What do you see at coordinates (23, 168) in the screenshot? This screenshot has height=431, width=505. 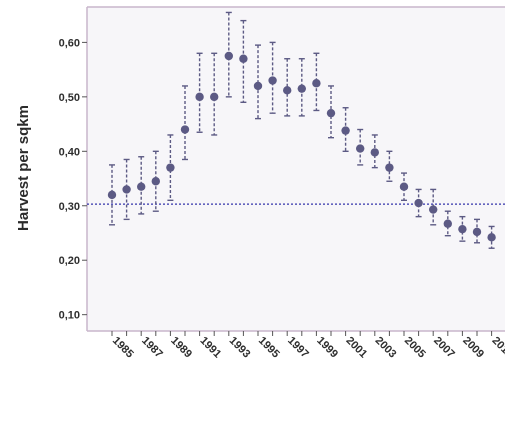 I see `y-axis-title: Harvest per sqkm` at bounding box center [23, 168].